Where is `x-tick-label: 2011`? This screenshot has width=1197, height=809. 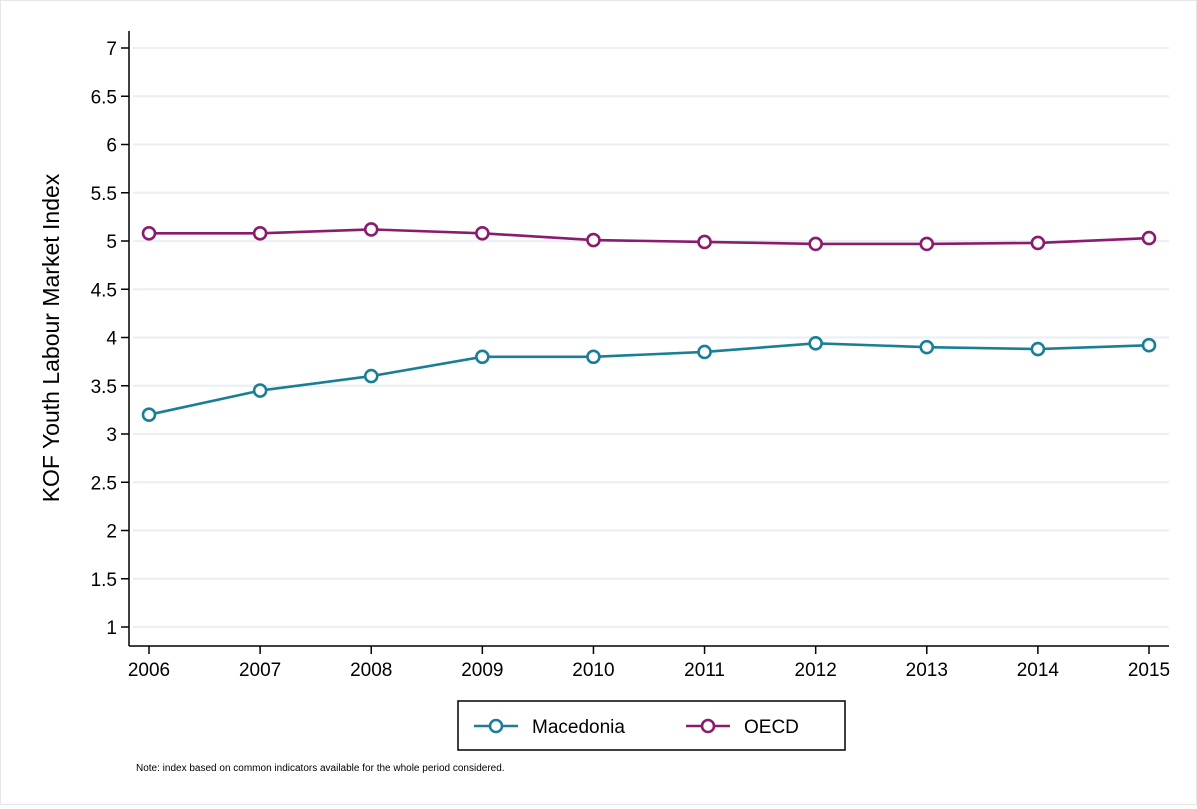
x-tick-label: 2011 is located at coordinates (704, 670).